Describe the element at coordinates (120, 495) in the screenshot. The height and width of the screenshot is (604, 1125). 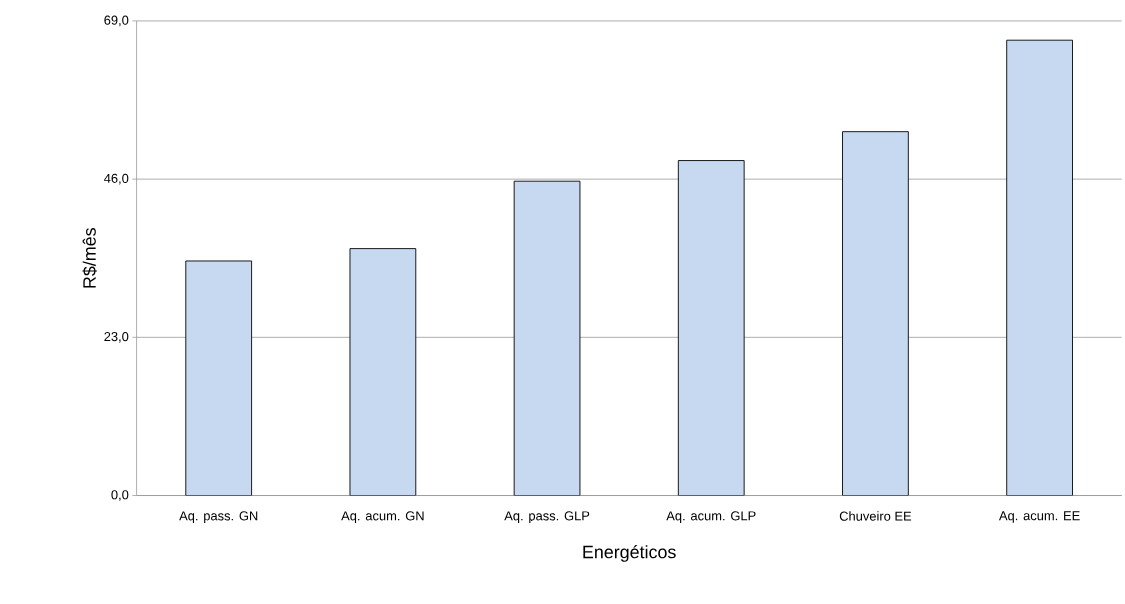
I see `y-tick-label: 0,0` at that location.